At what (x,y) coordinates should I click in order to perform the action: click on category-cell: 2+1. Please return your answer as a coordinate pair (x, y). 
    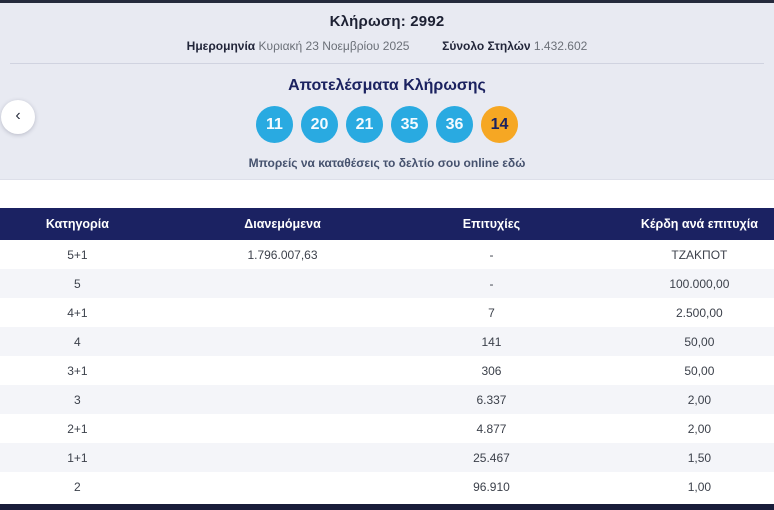
    Looking at the image, I should click on (77, 428).